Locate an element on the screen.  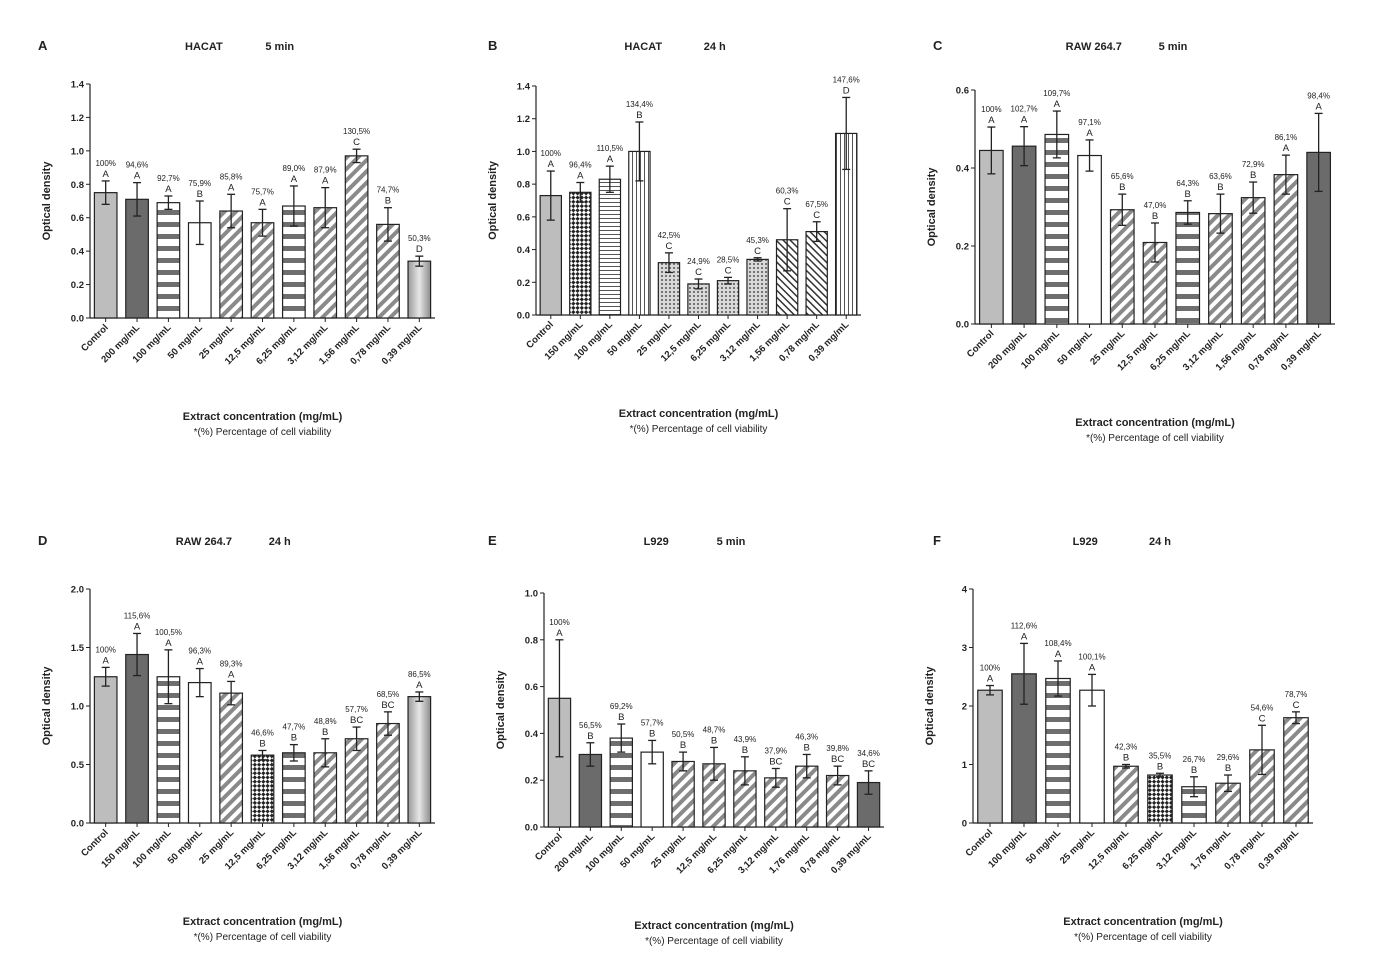
percent-label: 72,9% is located at coordinates (1253, 164).